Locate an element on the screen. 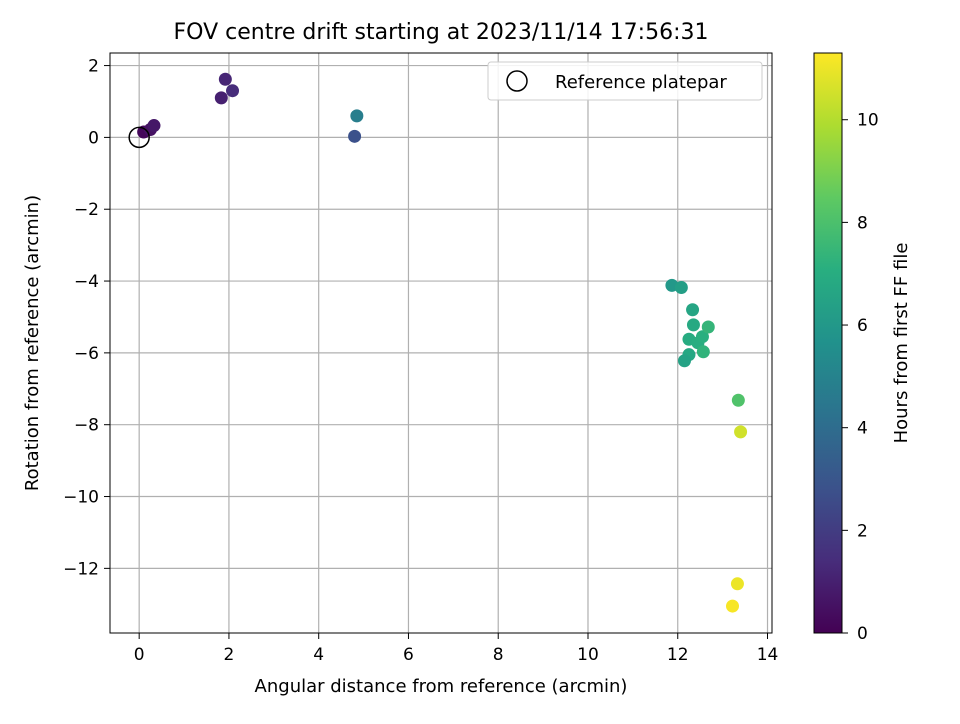  legend: Reference platepar is located at coordinates (625, 81).